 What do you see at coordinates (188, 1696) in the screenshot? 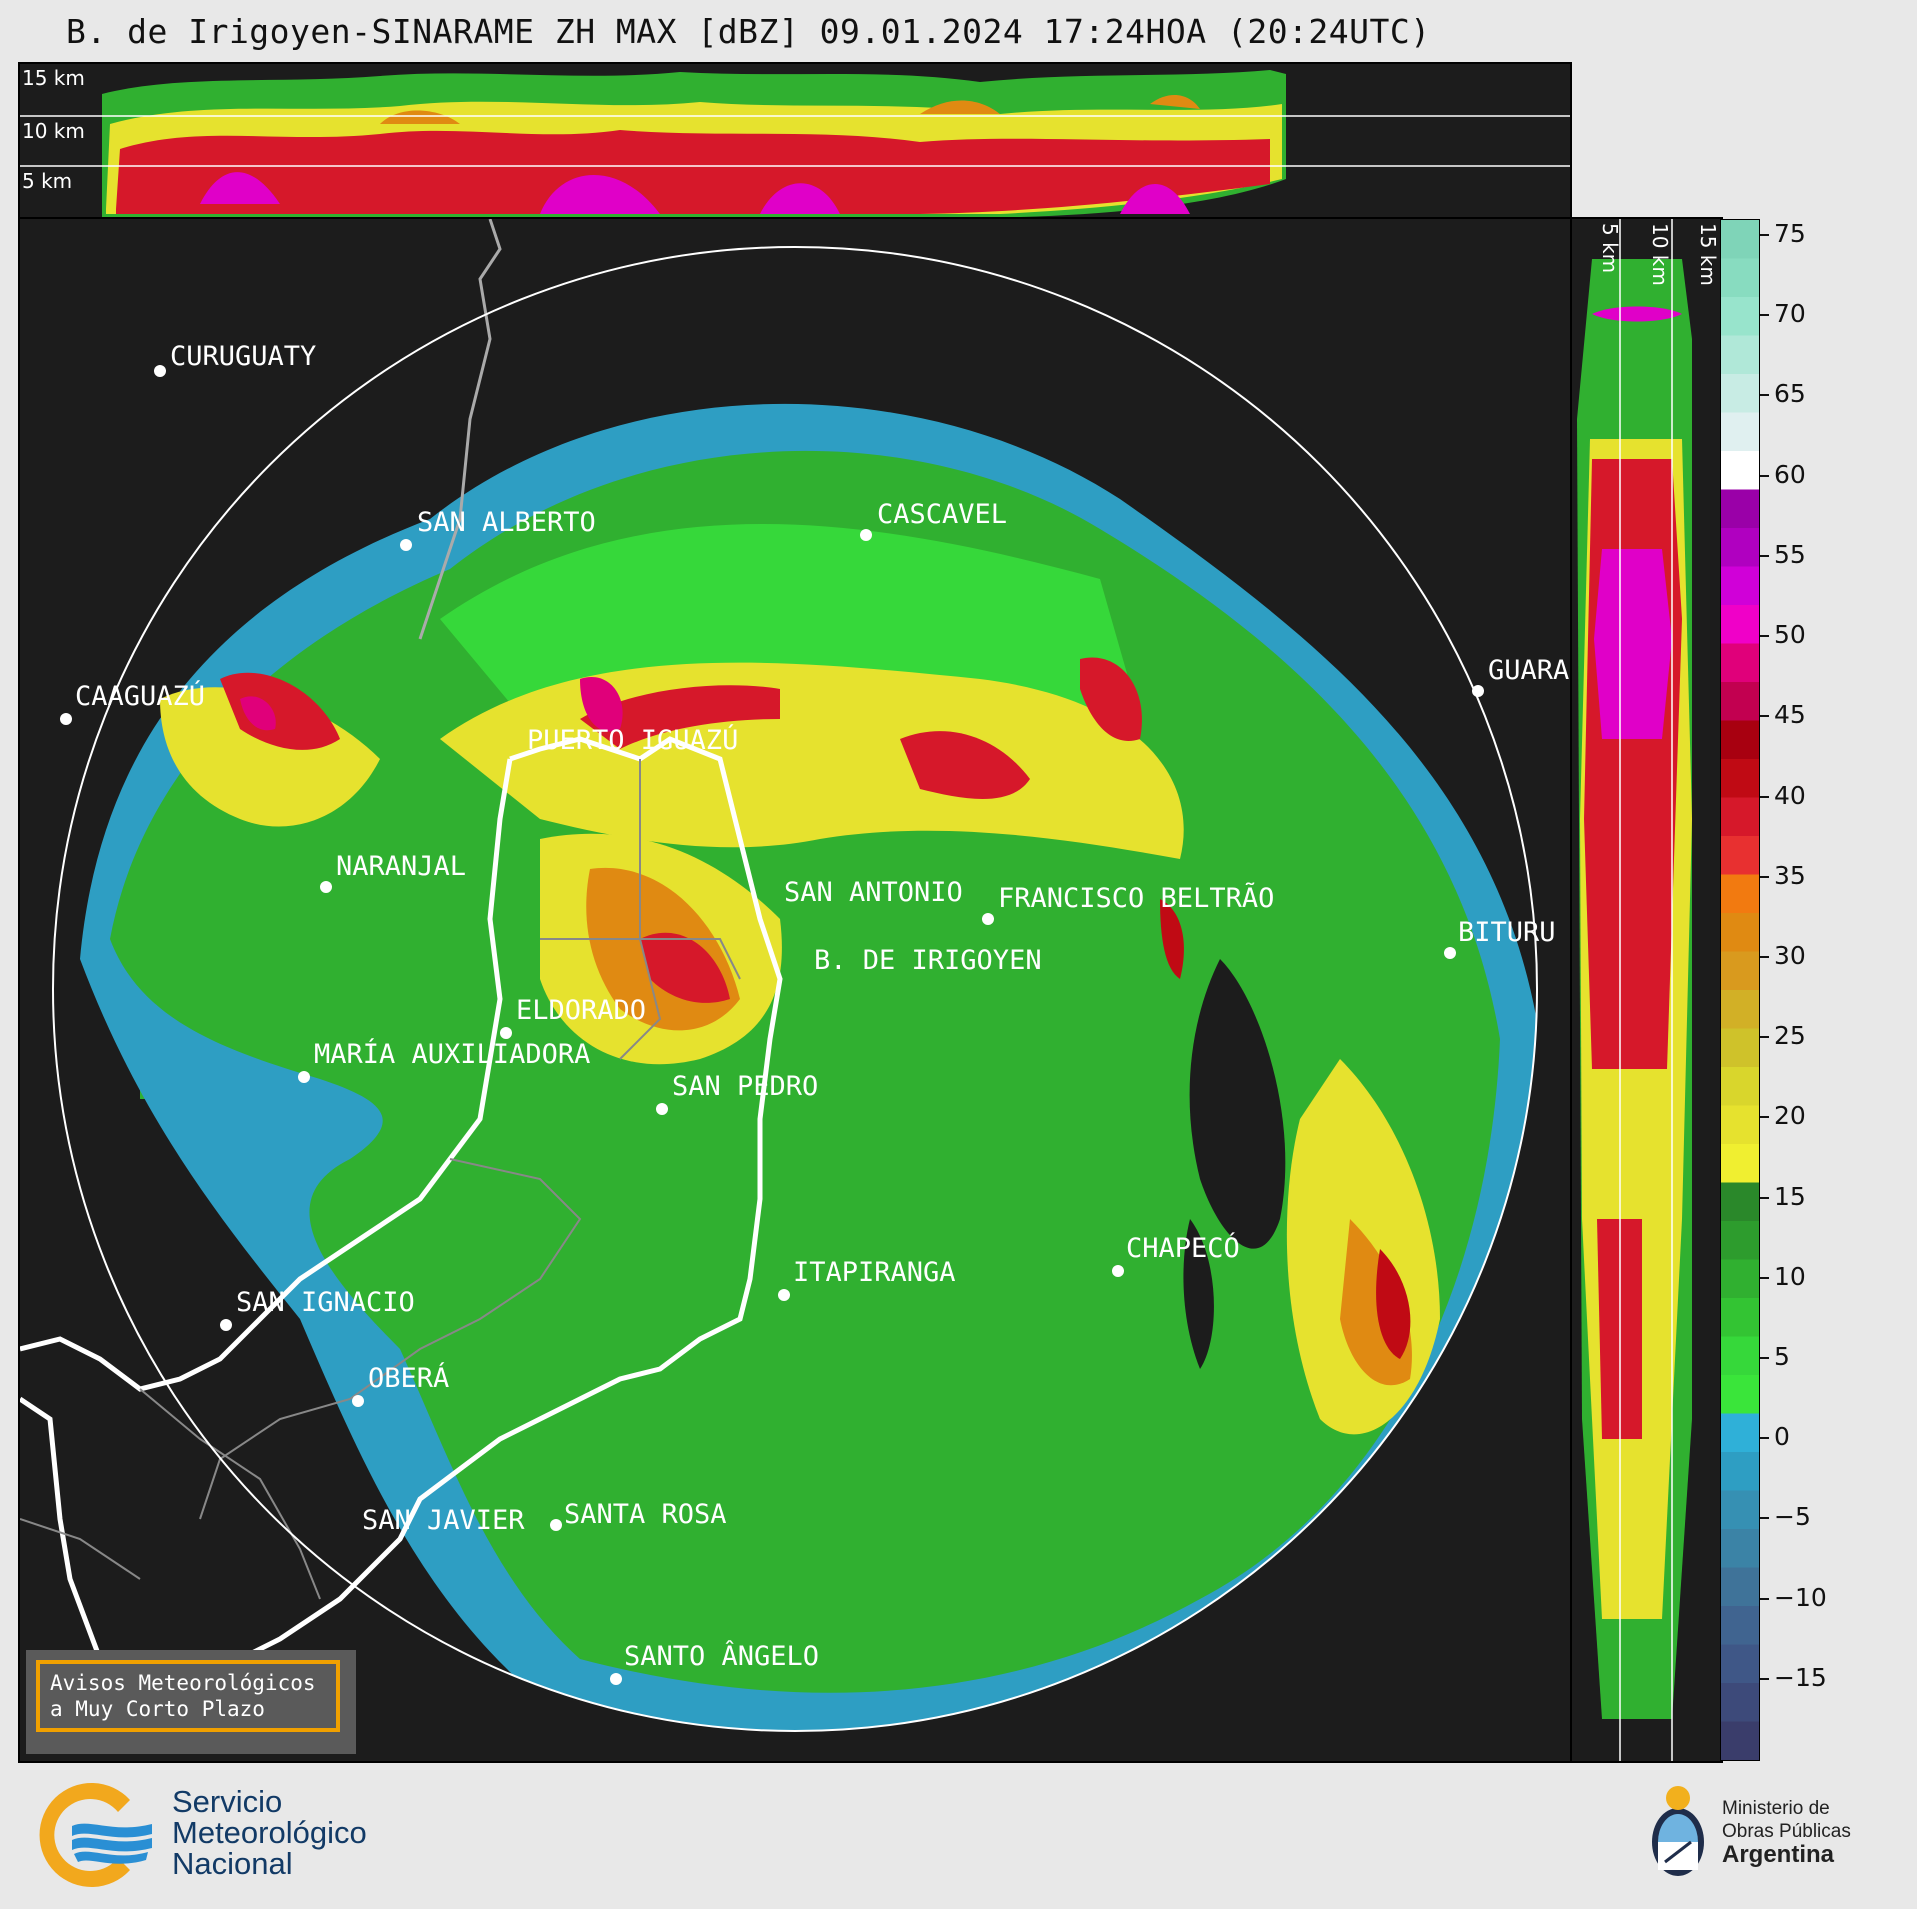
I see `notice-frame: Avisos Meteorológicos a Muy Corto Plazo` at bounding box center [188, 1696].